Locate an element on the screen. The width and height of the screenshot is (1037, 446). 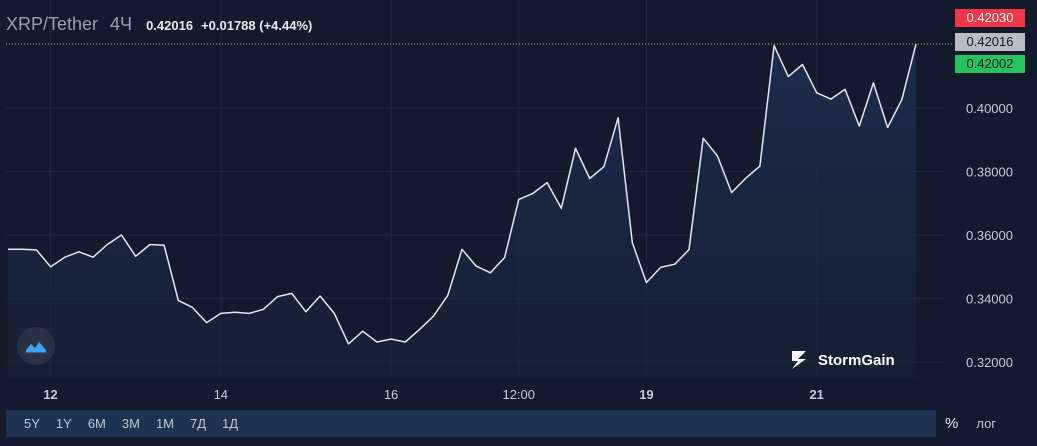
percent-scale-button: % is located at coordinates (952, 423).